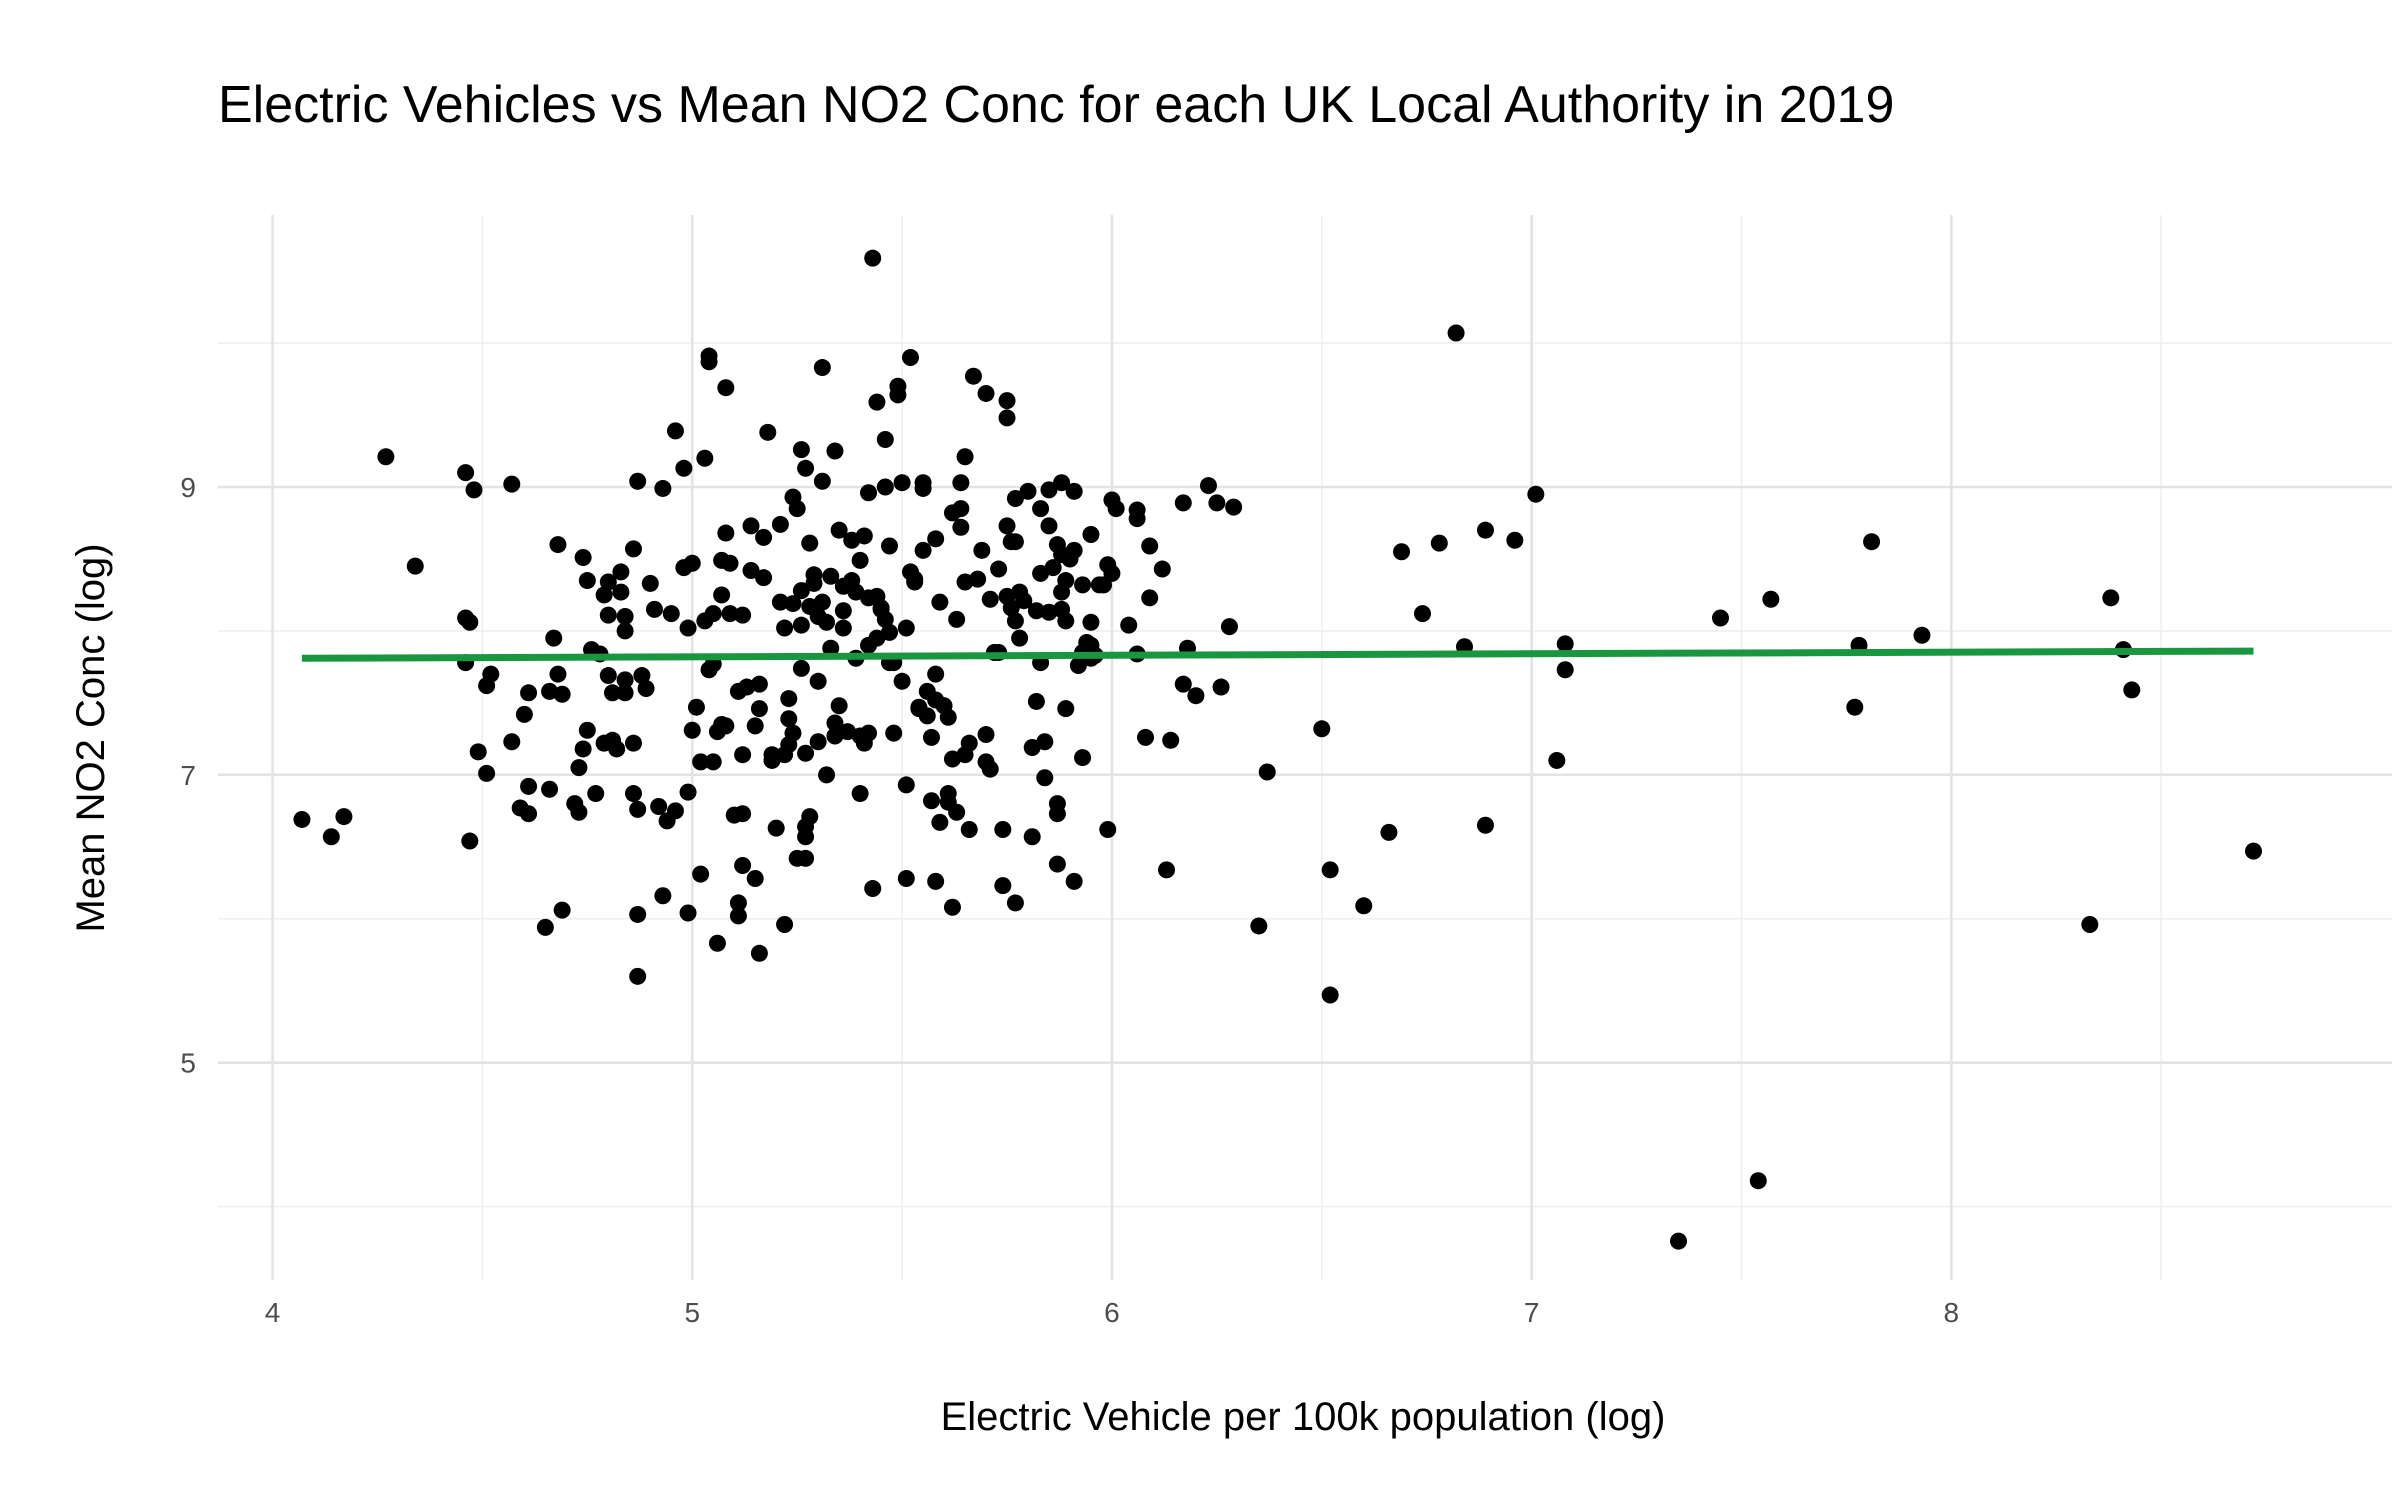 This screenshot has height=1500, width=2400. Describe the element at coordinates (1112, 1312) in the screenshot. I see `x-tick-label: 6` at that location.